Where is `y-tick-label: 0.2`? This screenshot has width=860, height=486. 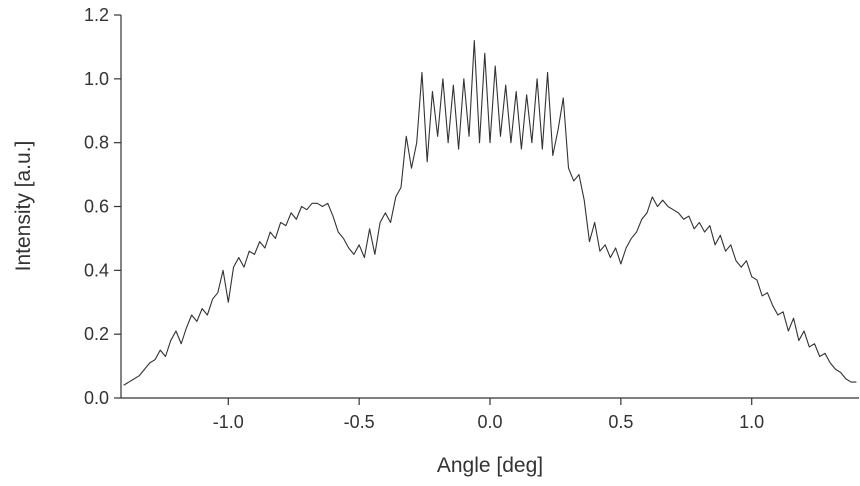
y-tick-label: 0.2 is located at coordinates (96, 334).